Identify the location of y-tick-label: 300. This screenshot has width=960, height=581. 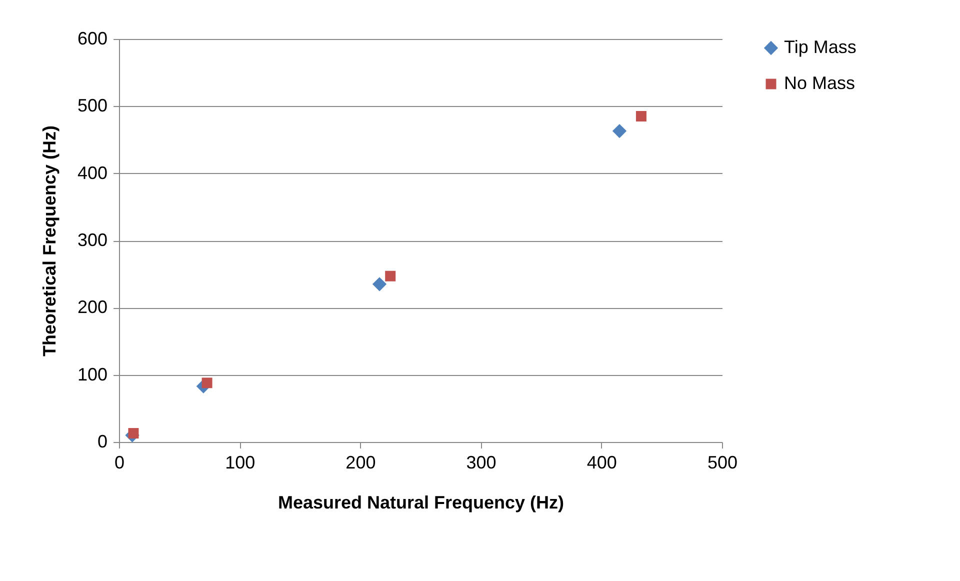
(92, 240).